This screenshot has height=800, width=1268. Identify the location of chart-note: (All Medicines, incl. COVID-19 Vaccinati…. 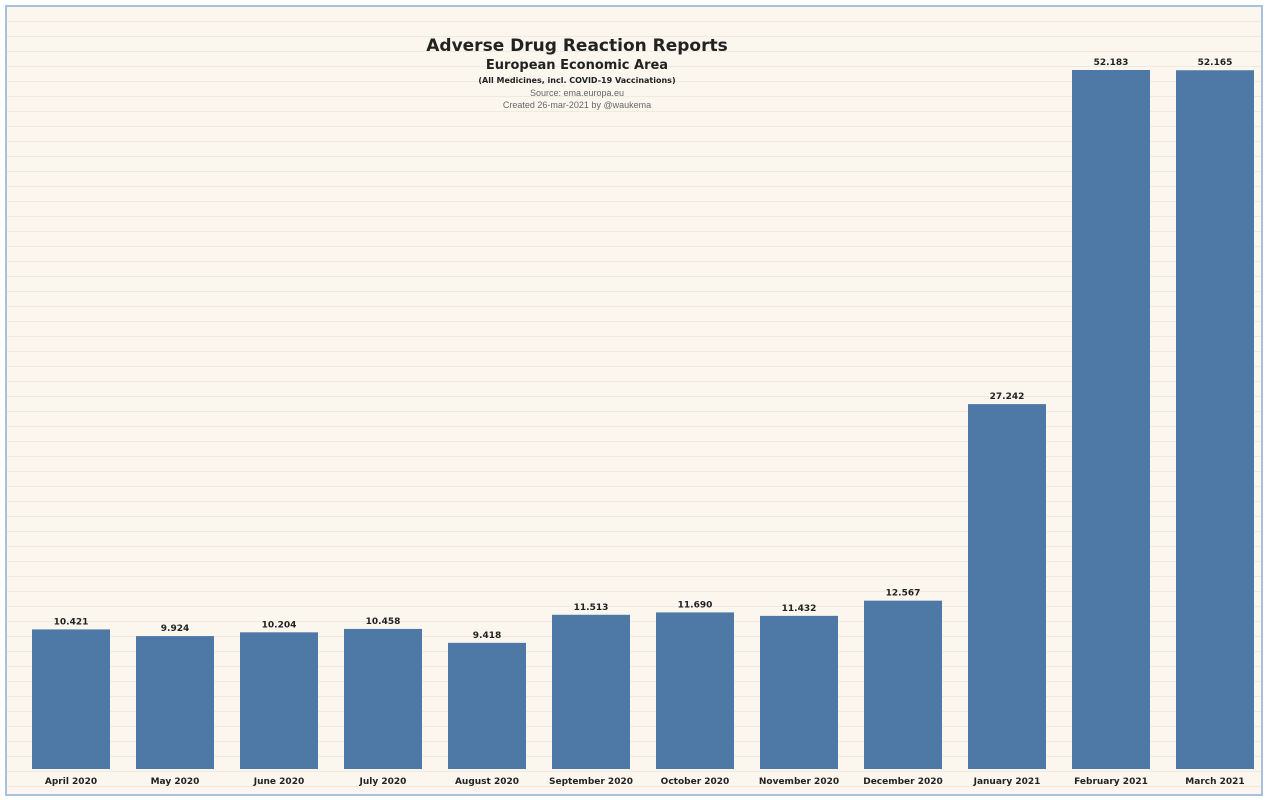
(577, 80).